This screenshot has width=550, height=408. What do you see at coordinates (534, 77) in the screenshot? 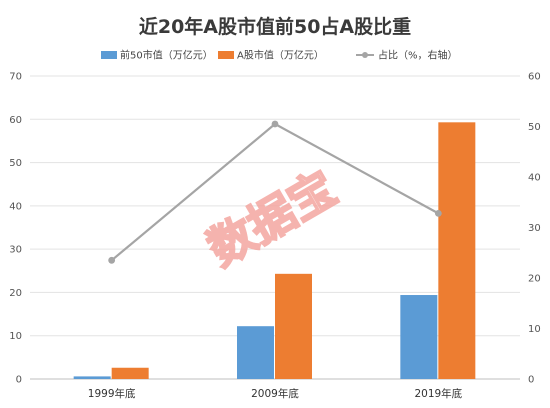
I see `y-right-tick-label: 60` at bounding box center [534, 77].